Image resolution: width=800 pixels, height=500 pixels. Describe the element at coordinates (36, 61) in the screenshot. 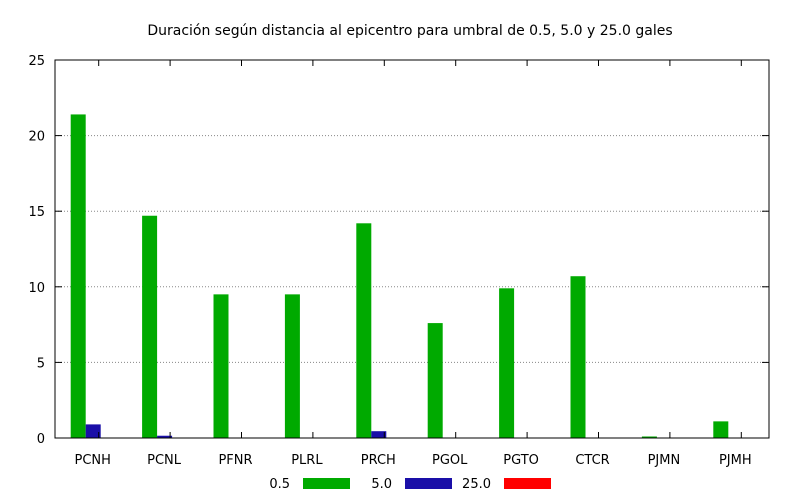

I see `y-tick-label: 25` at that location.